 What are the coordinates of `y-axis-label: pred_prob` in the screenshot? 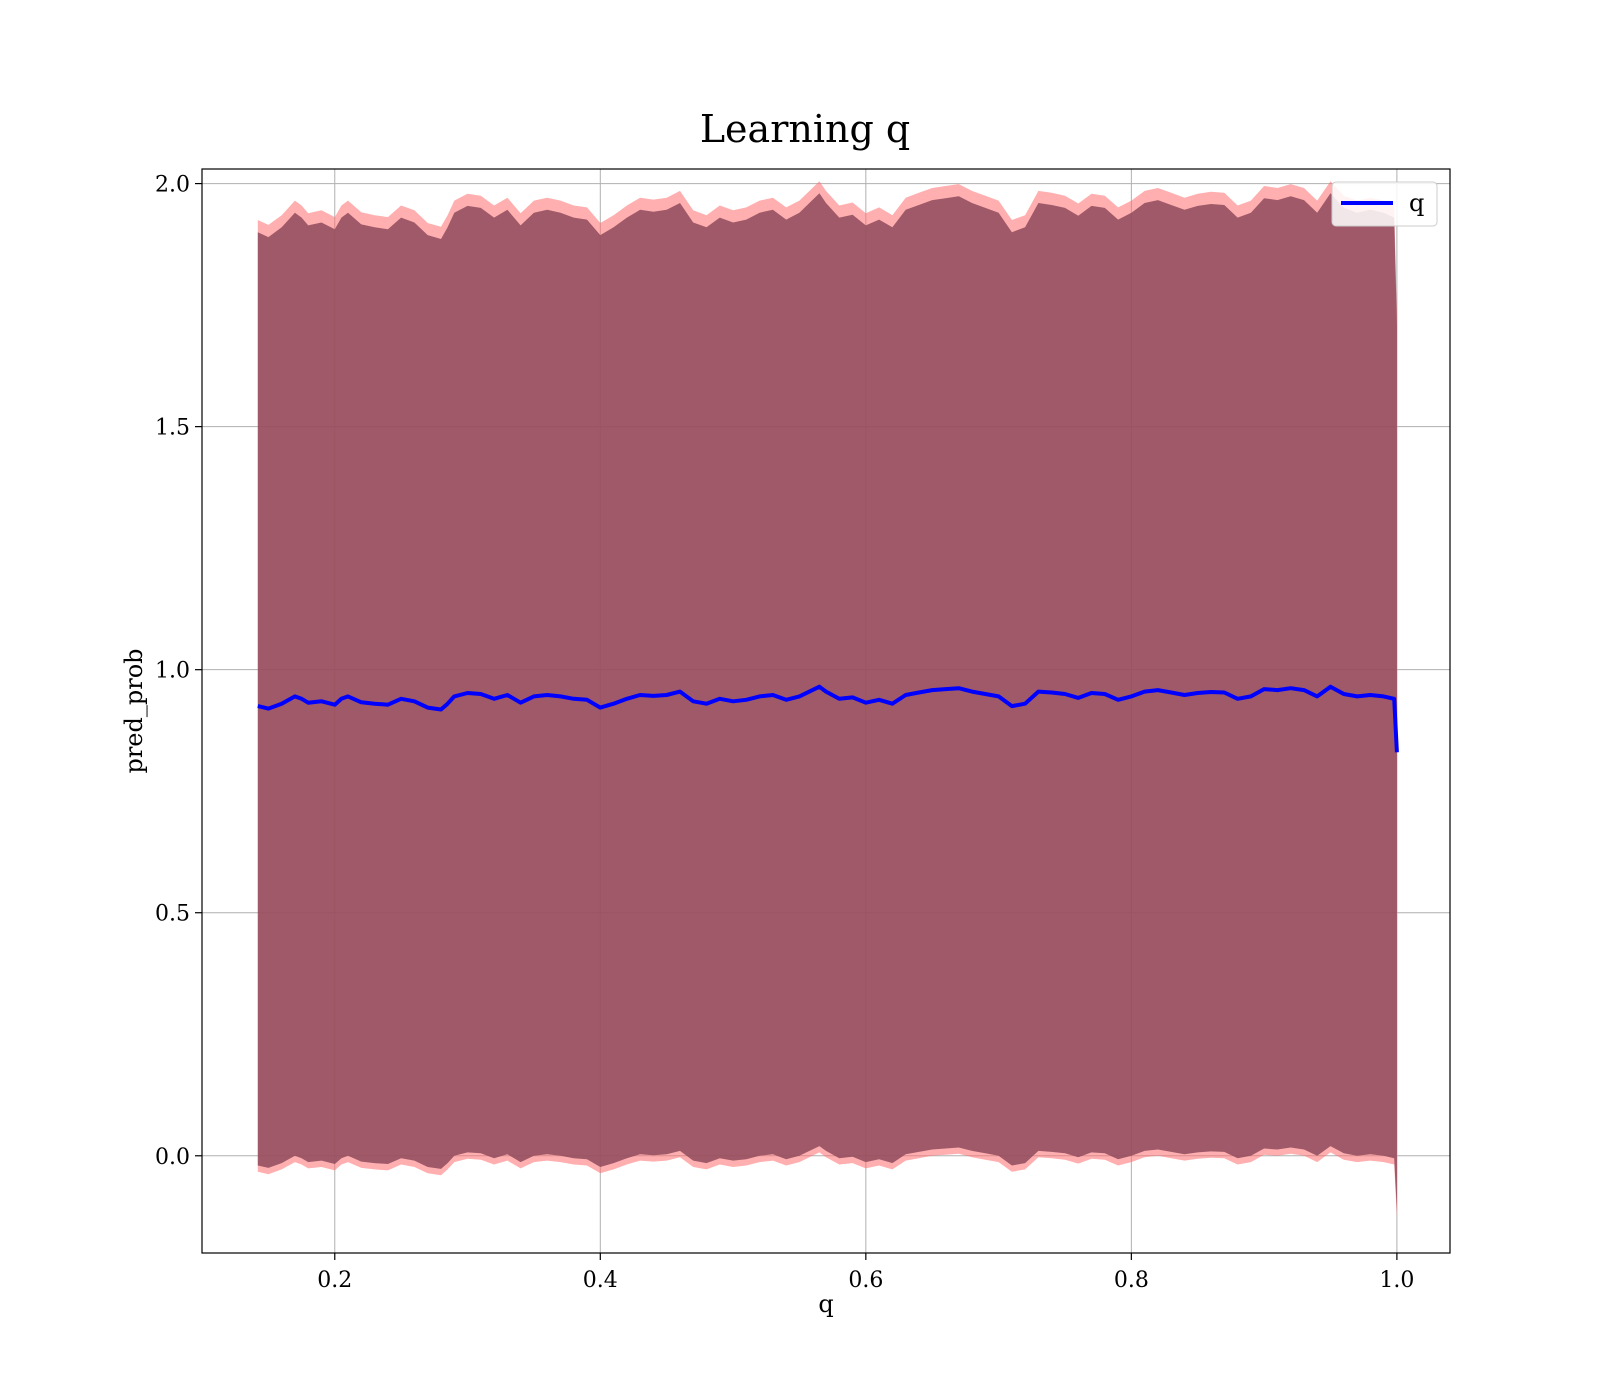 It's located at (134, 710).